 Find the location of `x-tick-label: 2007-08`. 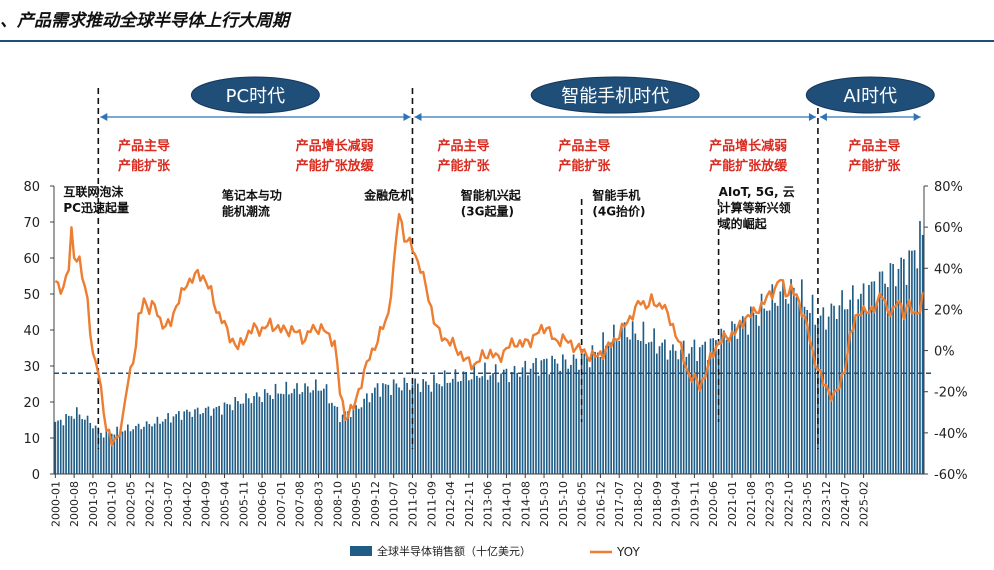

x-tick-label: 2007-08 is located at coordinates (300, 504).